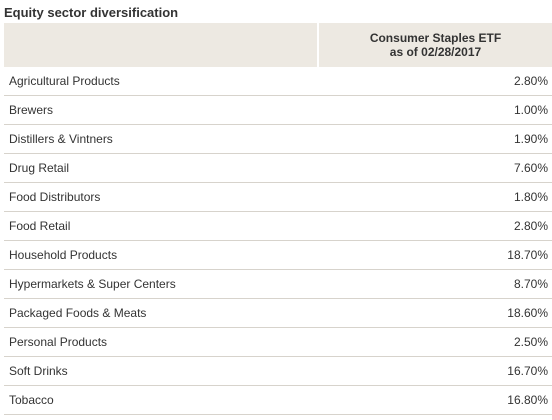 This screenshot has width=552, height=420. What do you see at coordinates (435, 255) in the screenshot?
I see `sector-weight-cell: 18.70%` at bounding box center [435, 255].